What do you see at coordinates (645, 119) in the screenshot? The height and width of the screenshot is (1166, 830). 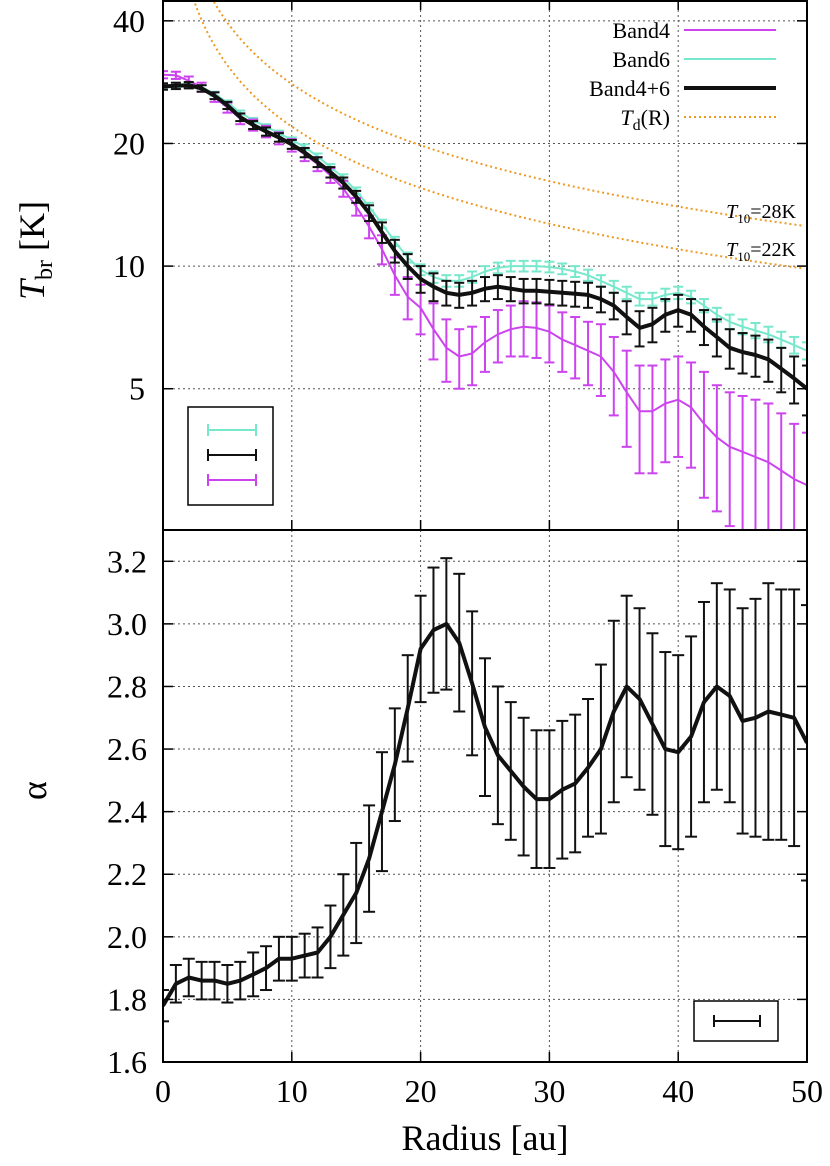 I see `legend-label: Td(R)` at bounding box center [645, 119].